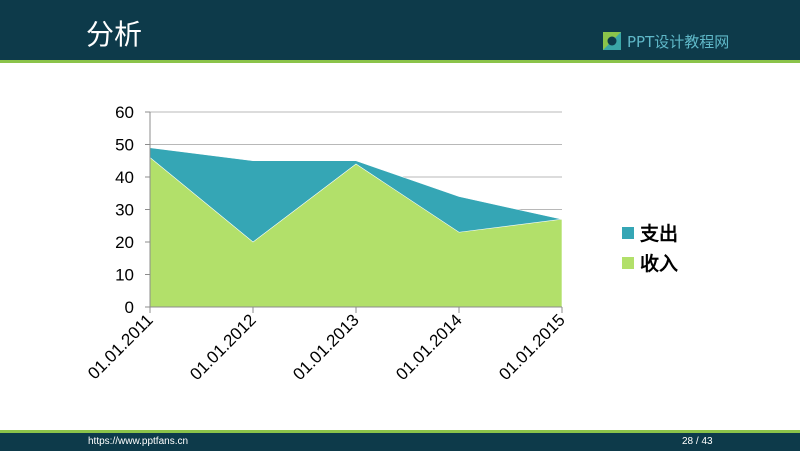 This screenshot has height=451, width=800. What do you see at coordinates (400, 442) in the screenshot?
I see `footer-bar` at bounding box center [400, 442].